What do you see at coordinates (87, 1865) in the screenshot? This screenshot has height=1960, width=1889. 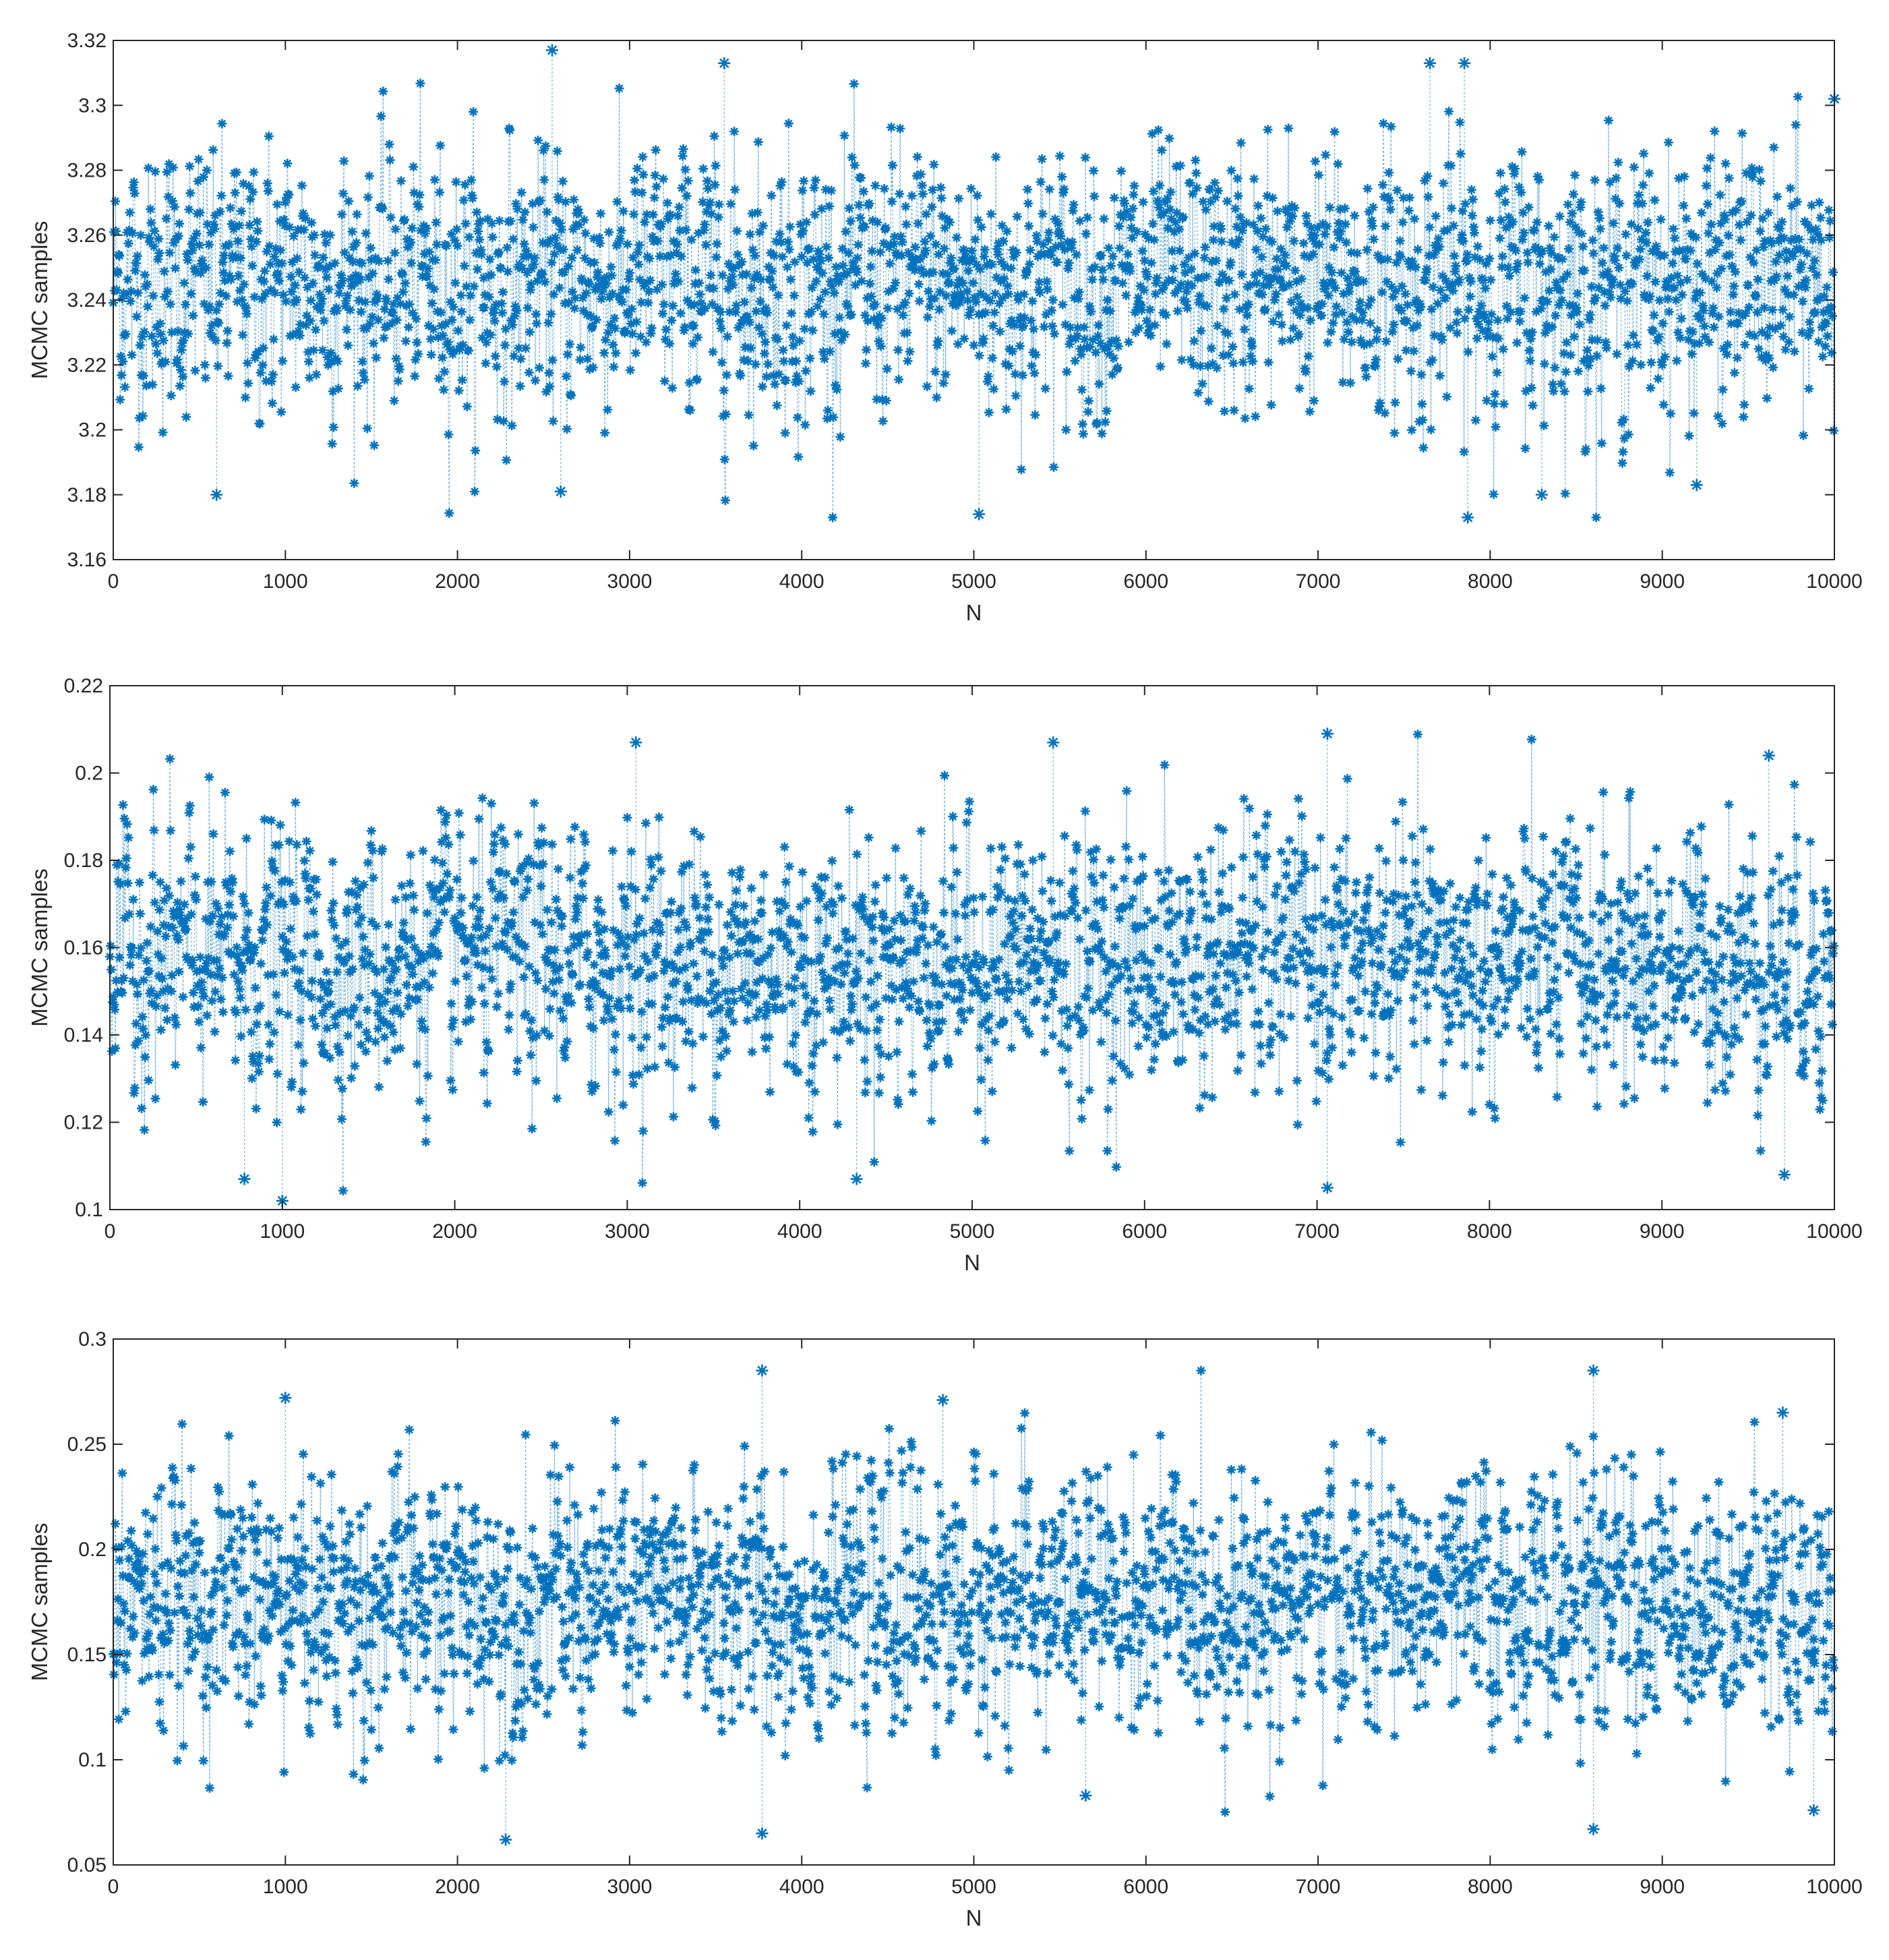 I see `y-tick-label: 0.05` at bounding box center [87, 1865].